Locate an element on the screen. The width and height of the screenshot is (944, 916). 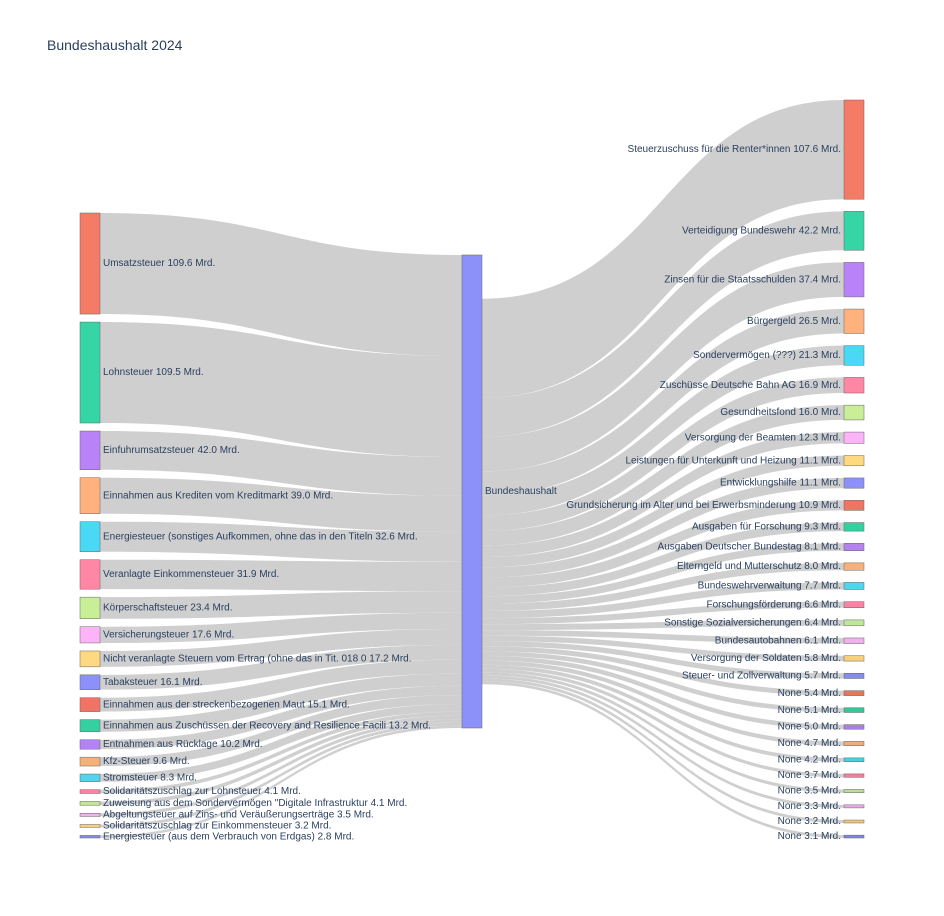
source-label-14: Stromsteuer 8.3 Mrd. is located at coordinates (150, 777).